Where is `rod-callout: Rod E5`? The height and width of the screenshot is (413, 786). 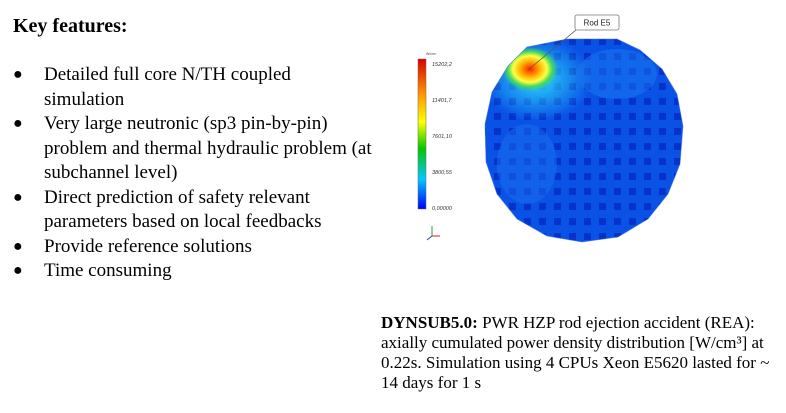 rod-callout: Rod E5 is located at coordinates (573, 42).